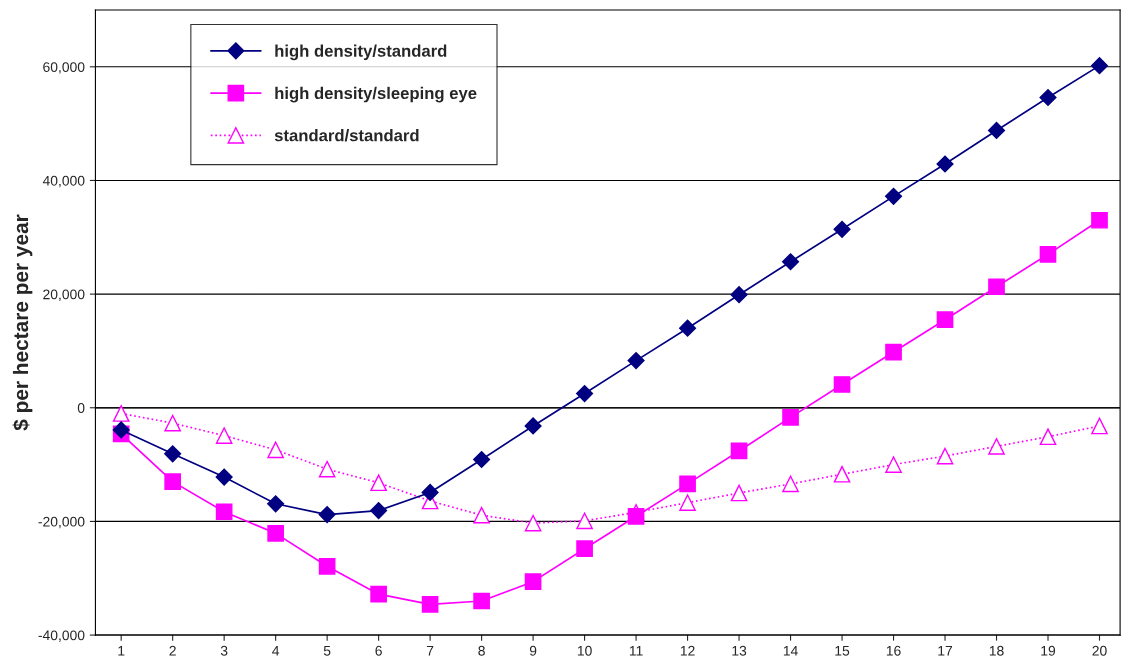 This screenshot has width=1136, height=665. What do you see at coordinates (64, 295) in the screenshot?
I see `y-tick-label: 20,000` at bounding box center [64, 295].